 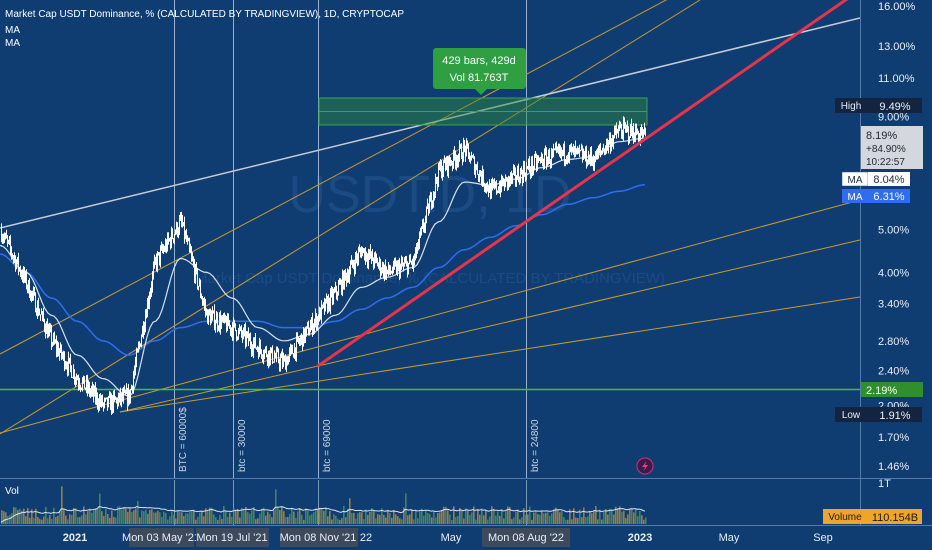 I want to click on price-tick: 9.00%, so click(x=893, y=118).